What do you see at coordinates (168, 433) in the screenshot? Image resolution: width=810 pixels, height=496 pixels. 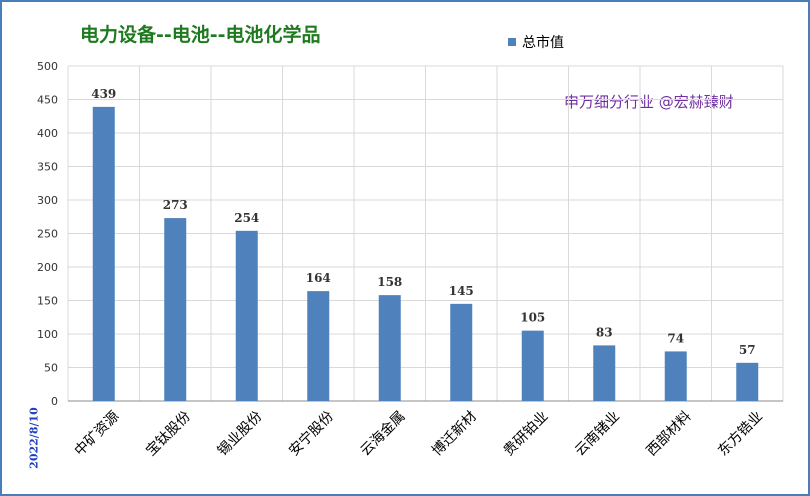 I see `category-label: 宝钛股份` at bounding box center [168, 433].